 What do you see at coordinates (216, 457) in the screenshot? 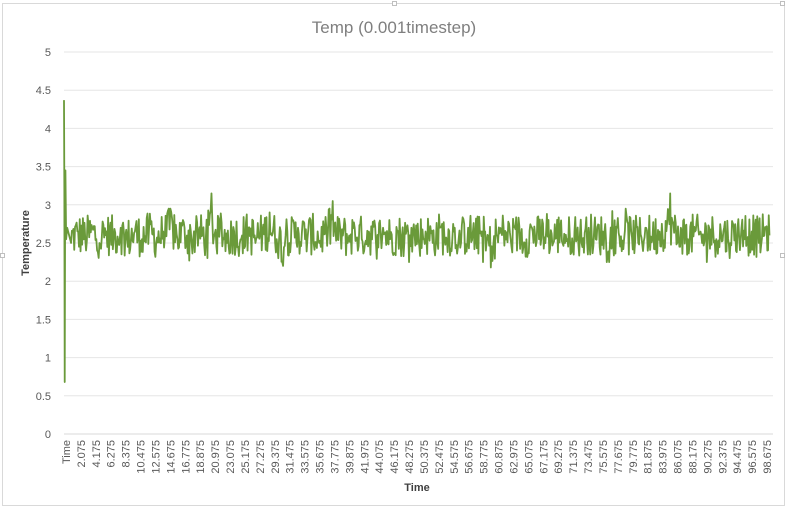
I see `x-tick-label: 20.975` at bounding box center [216, 457].